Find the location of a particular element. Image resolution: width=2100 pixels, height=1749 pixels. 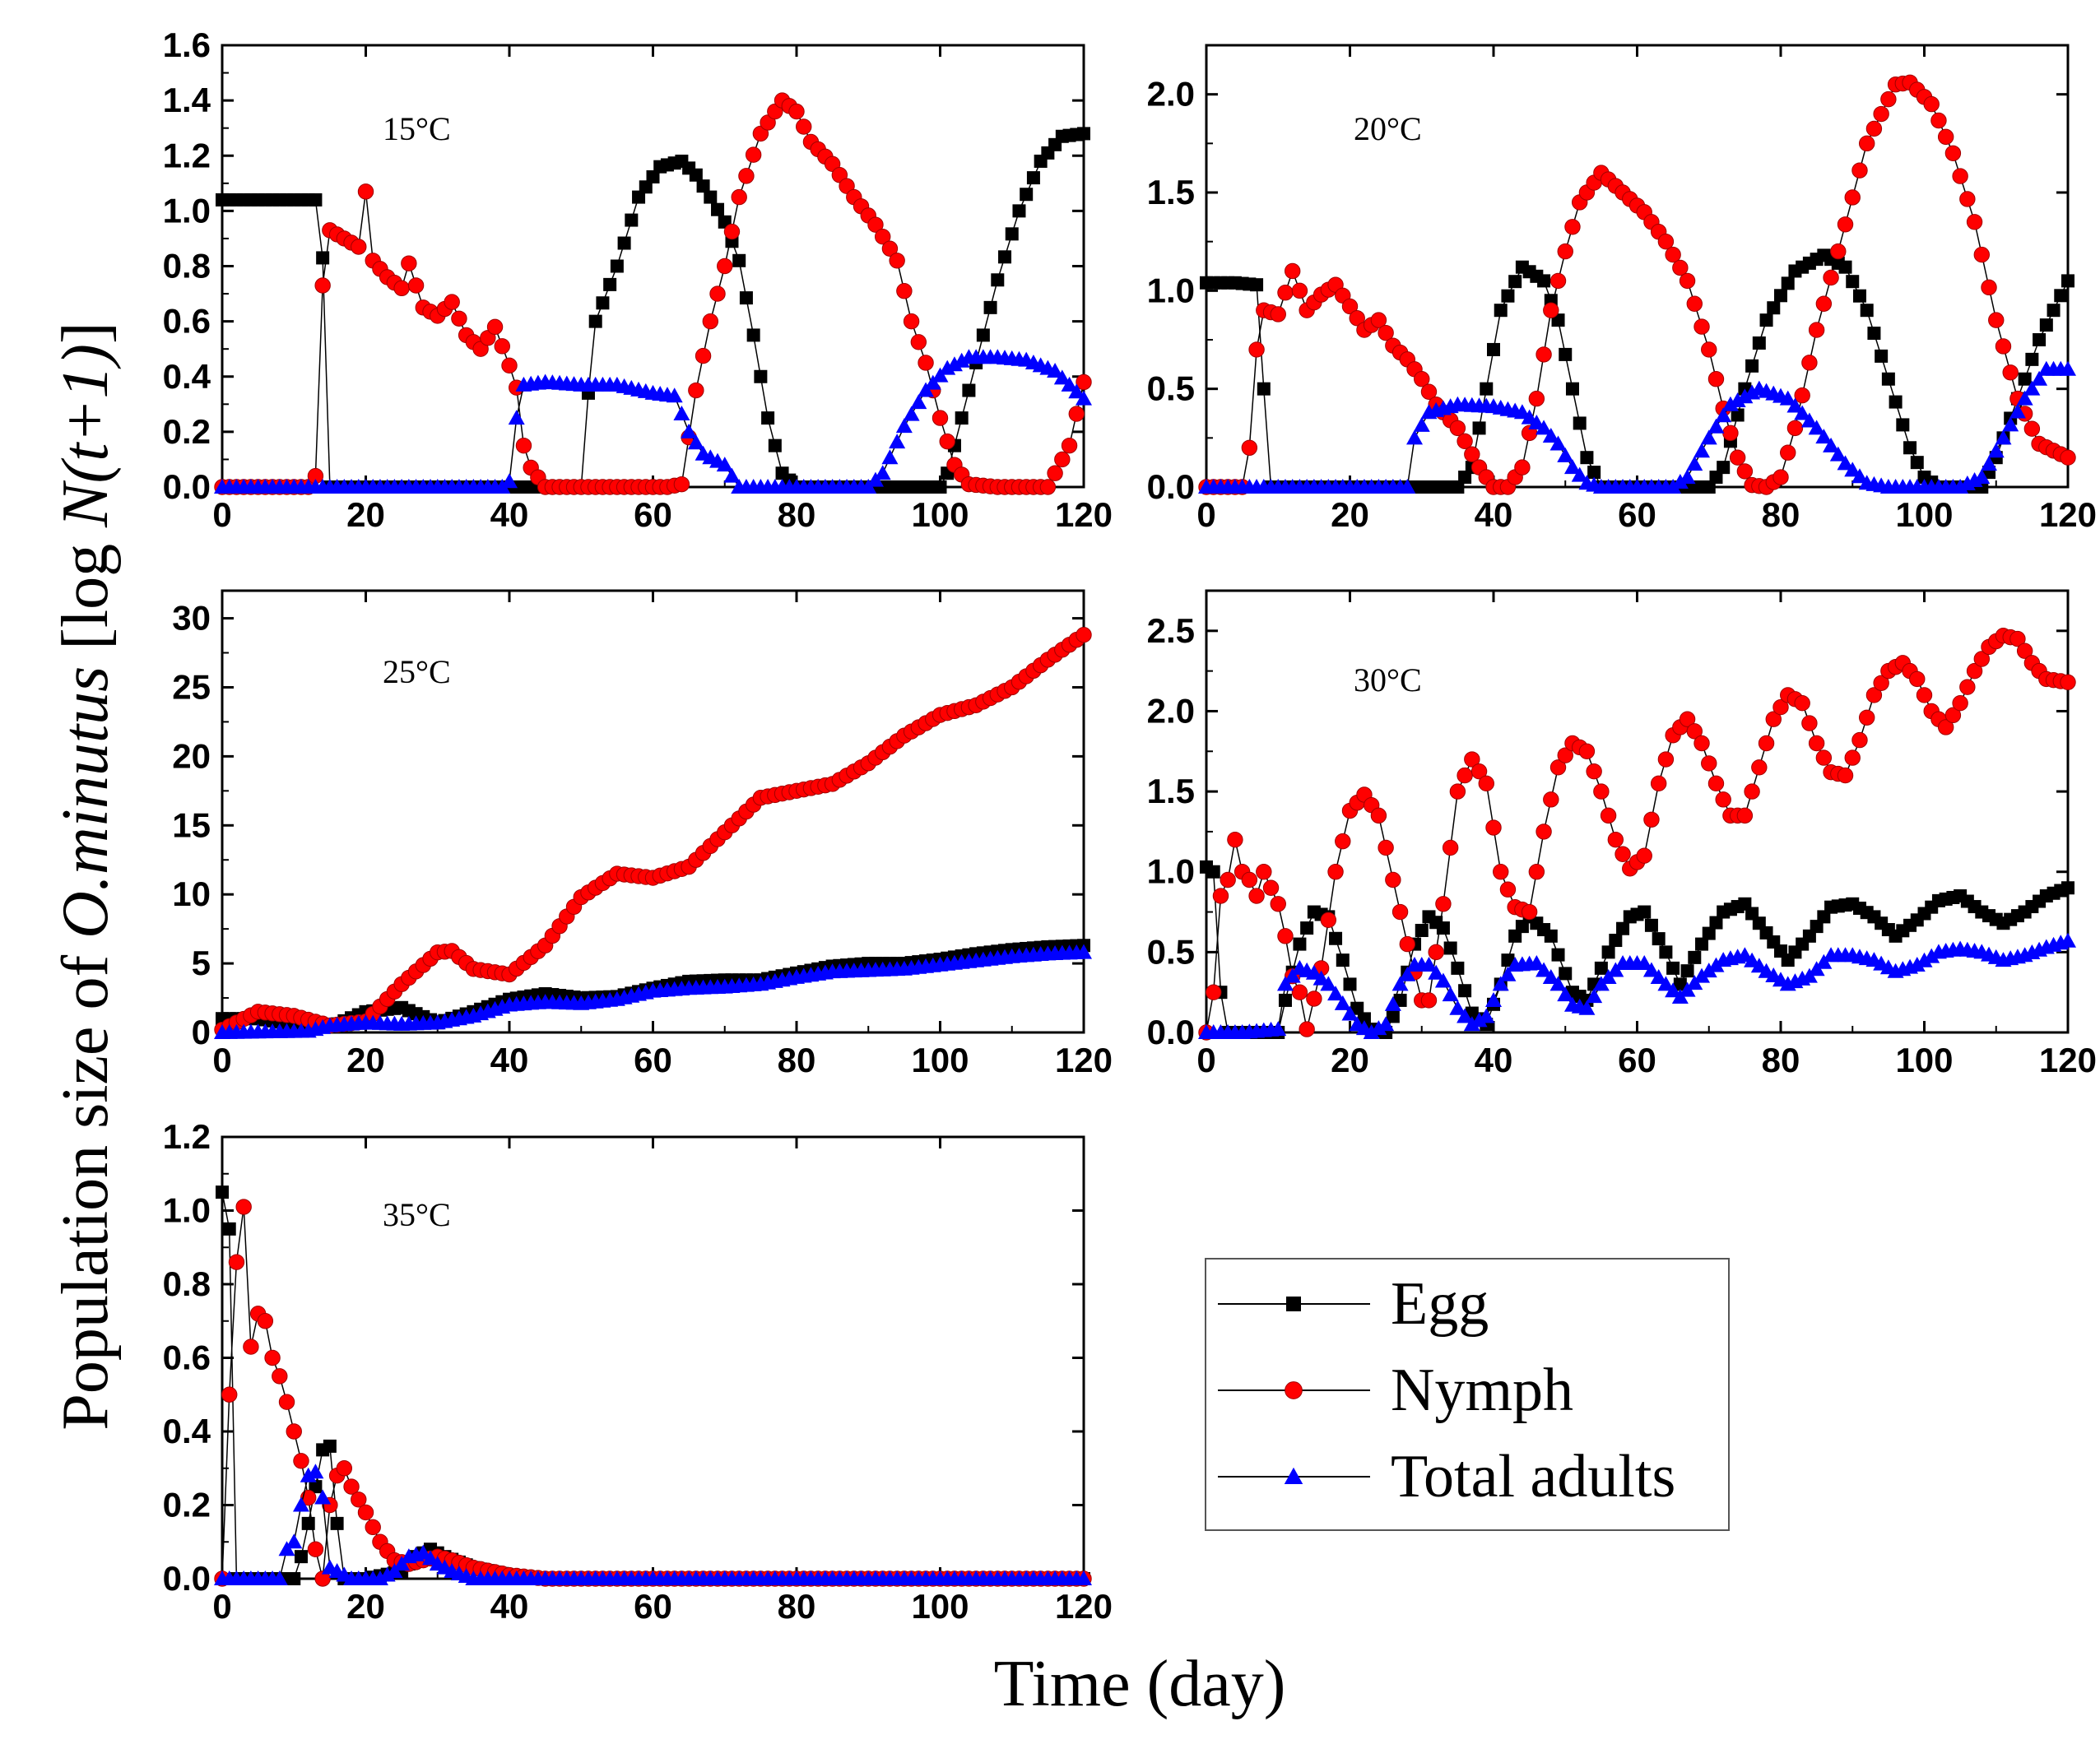

panel-30c-x-tick-label: 20 is located at coordinates (1350, 1060).